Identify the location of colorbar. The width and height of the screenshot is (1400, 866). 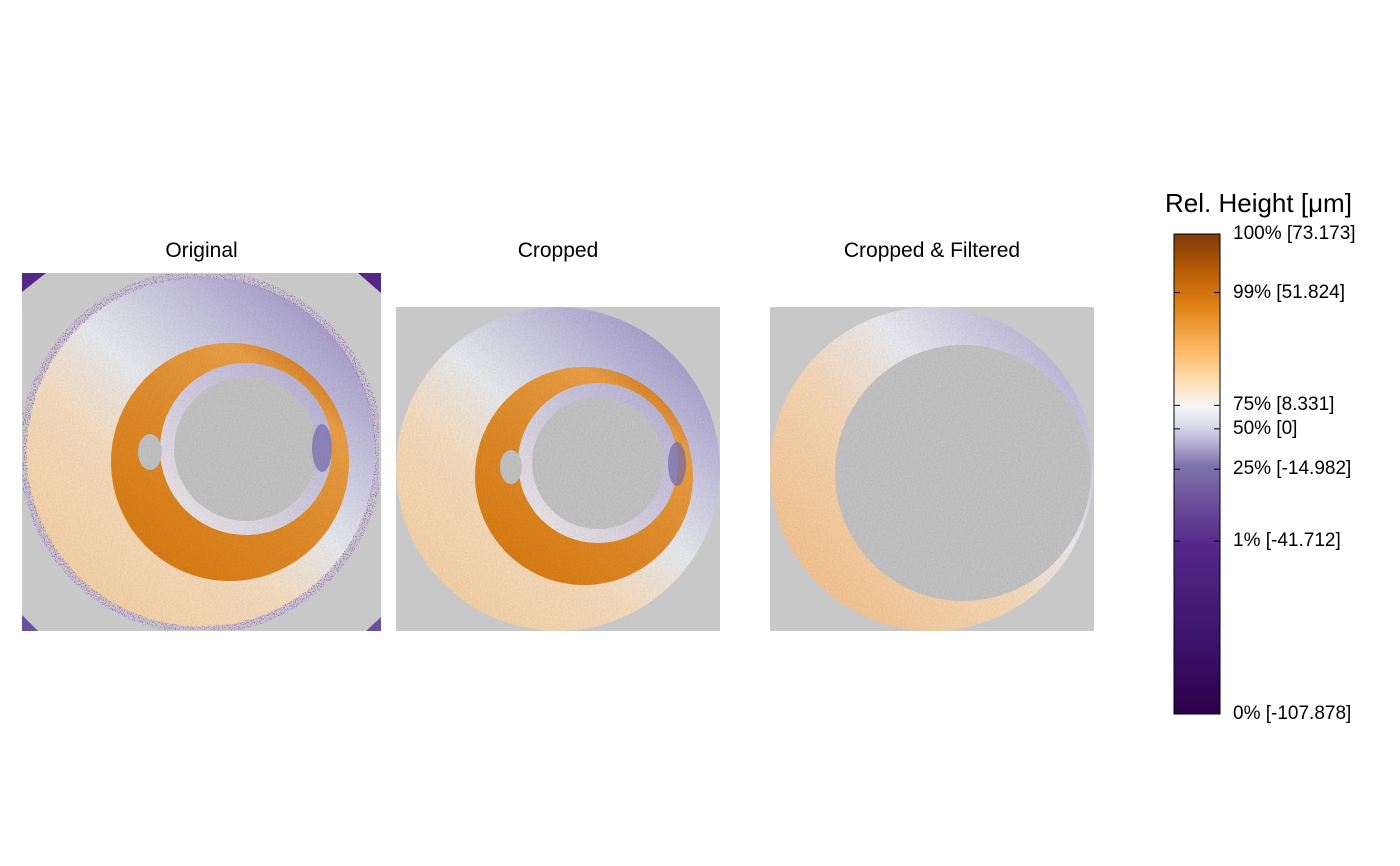
(1197, 474).